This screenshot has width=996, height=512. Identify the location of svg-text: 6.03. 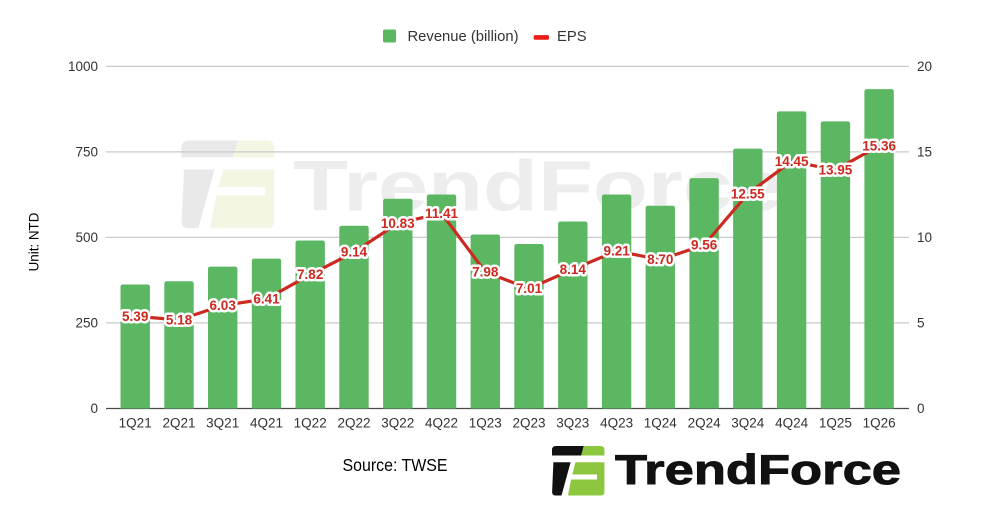
(223, 305).